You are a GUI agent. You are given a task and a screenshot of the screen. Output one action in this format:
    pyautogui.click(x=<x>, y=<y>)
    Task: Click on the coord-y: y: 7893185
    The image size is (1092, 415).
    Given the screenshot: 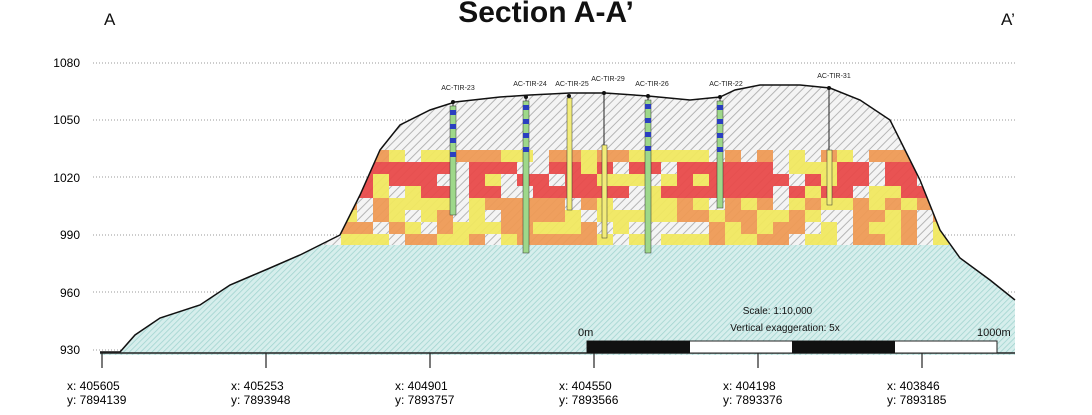 What is the action you would take?
    pyautogui.click(x=917, y=400)
    